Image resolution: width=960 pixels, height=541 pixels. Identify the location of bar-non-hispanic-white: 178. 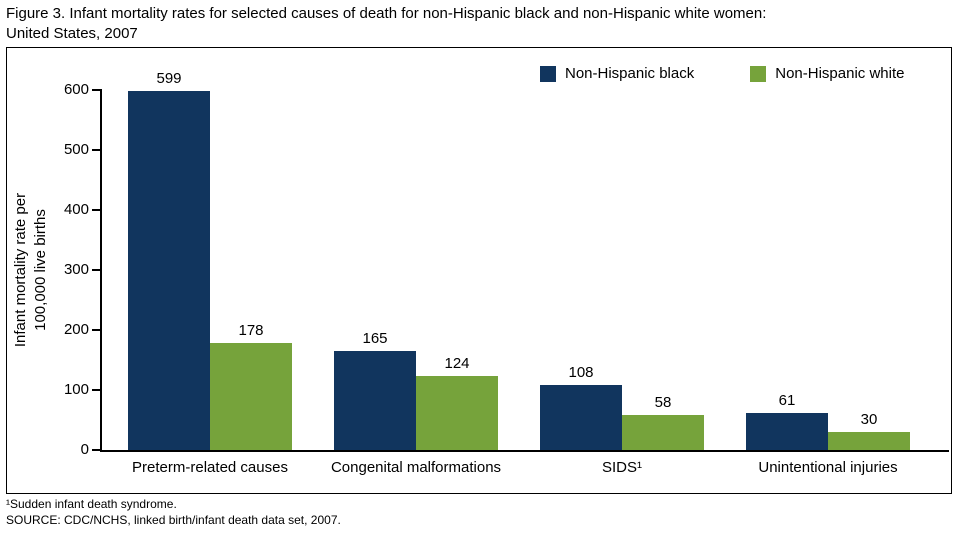
(251, 386).